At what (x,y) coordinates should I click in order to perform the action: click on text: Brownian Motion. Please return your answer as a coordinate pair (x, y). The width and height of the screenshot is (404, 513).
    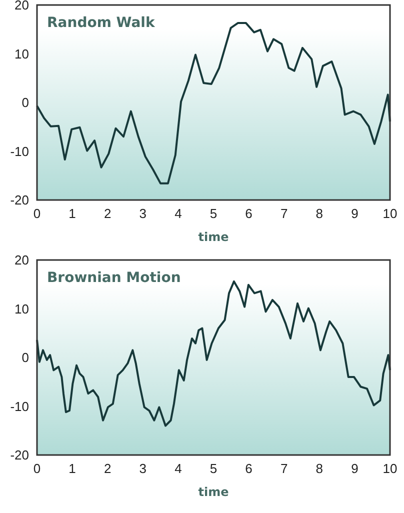
    Looking at the image, I should click on (114, 278).